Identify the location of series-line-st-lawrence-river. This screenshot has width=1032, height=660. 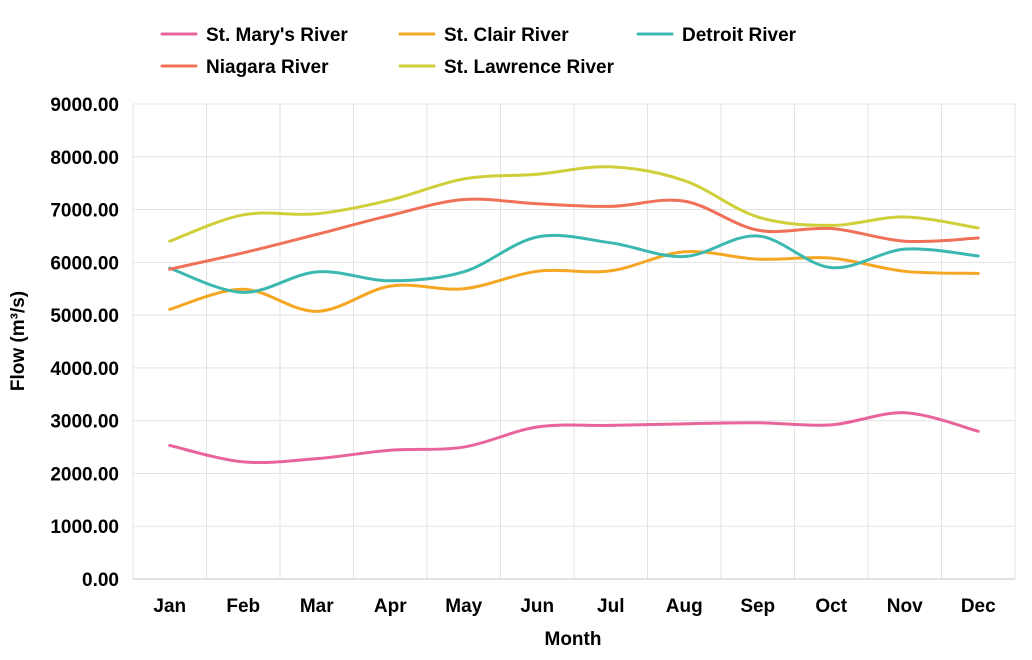
(574, 204).